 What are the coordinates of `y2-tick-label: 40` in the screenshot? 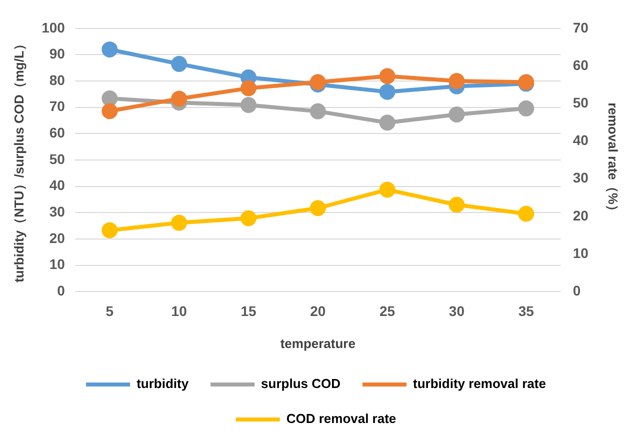 It's located at (580, 140).